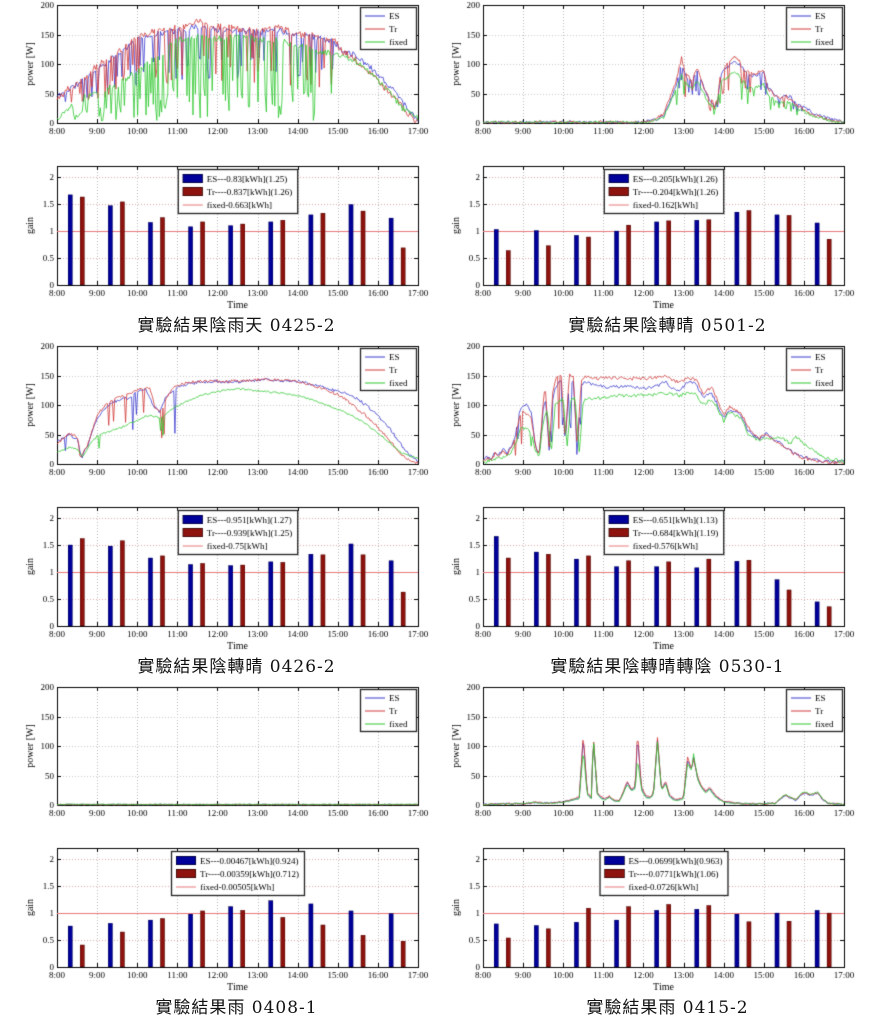  Describe the element at coordinates (667, 326) in the screenshot. I see `panel-caption: 實驗結果陰轉晴 0501-2` at that location.